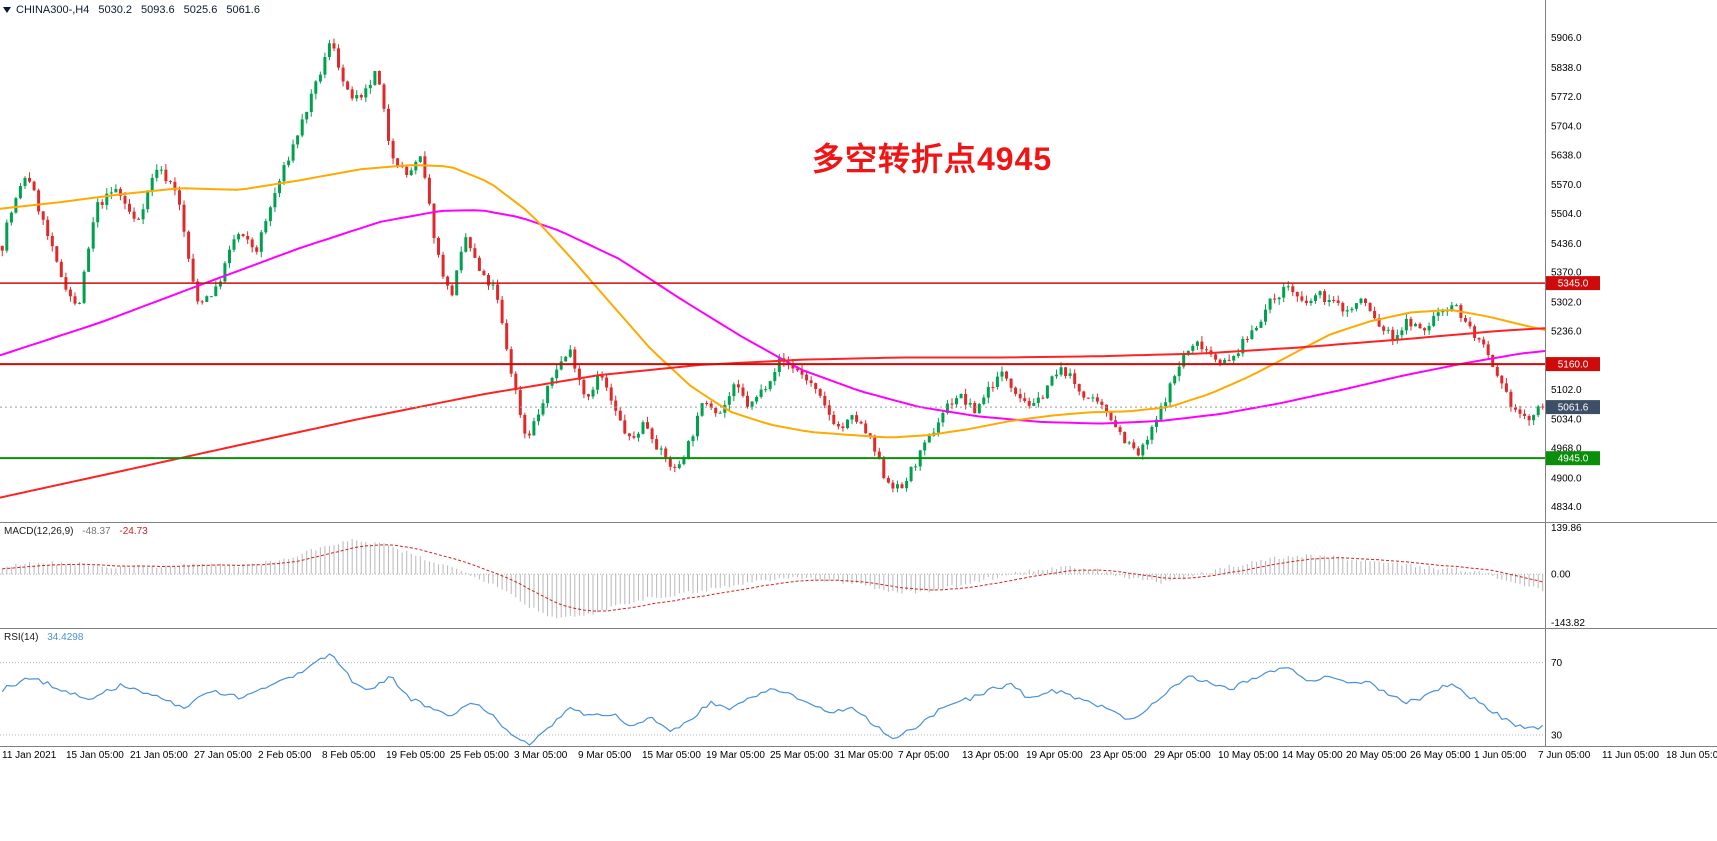 This screenshot has width=1717, height=841. What do you see at coordinates (133, 10) in the screenshot?
I see `symbol-header: CHINA300-,H4 5030.2 5093.6 5025.6 5061.6` at bounding box center [133, 10].